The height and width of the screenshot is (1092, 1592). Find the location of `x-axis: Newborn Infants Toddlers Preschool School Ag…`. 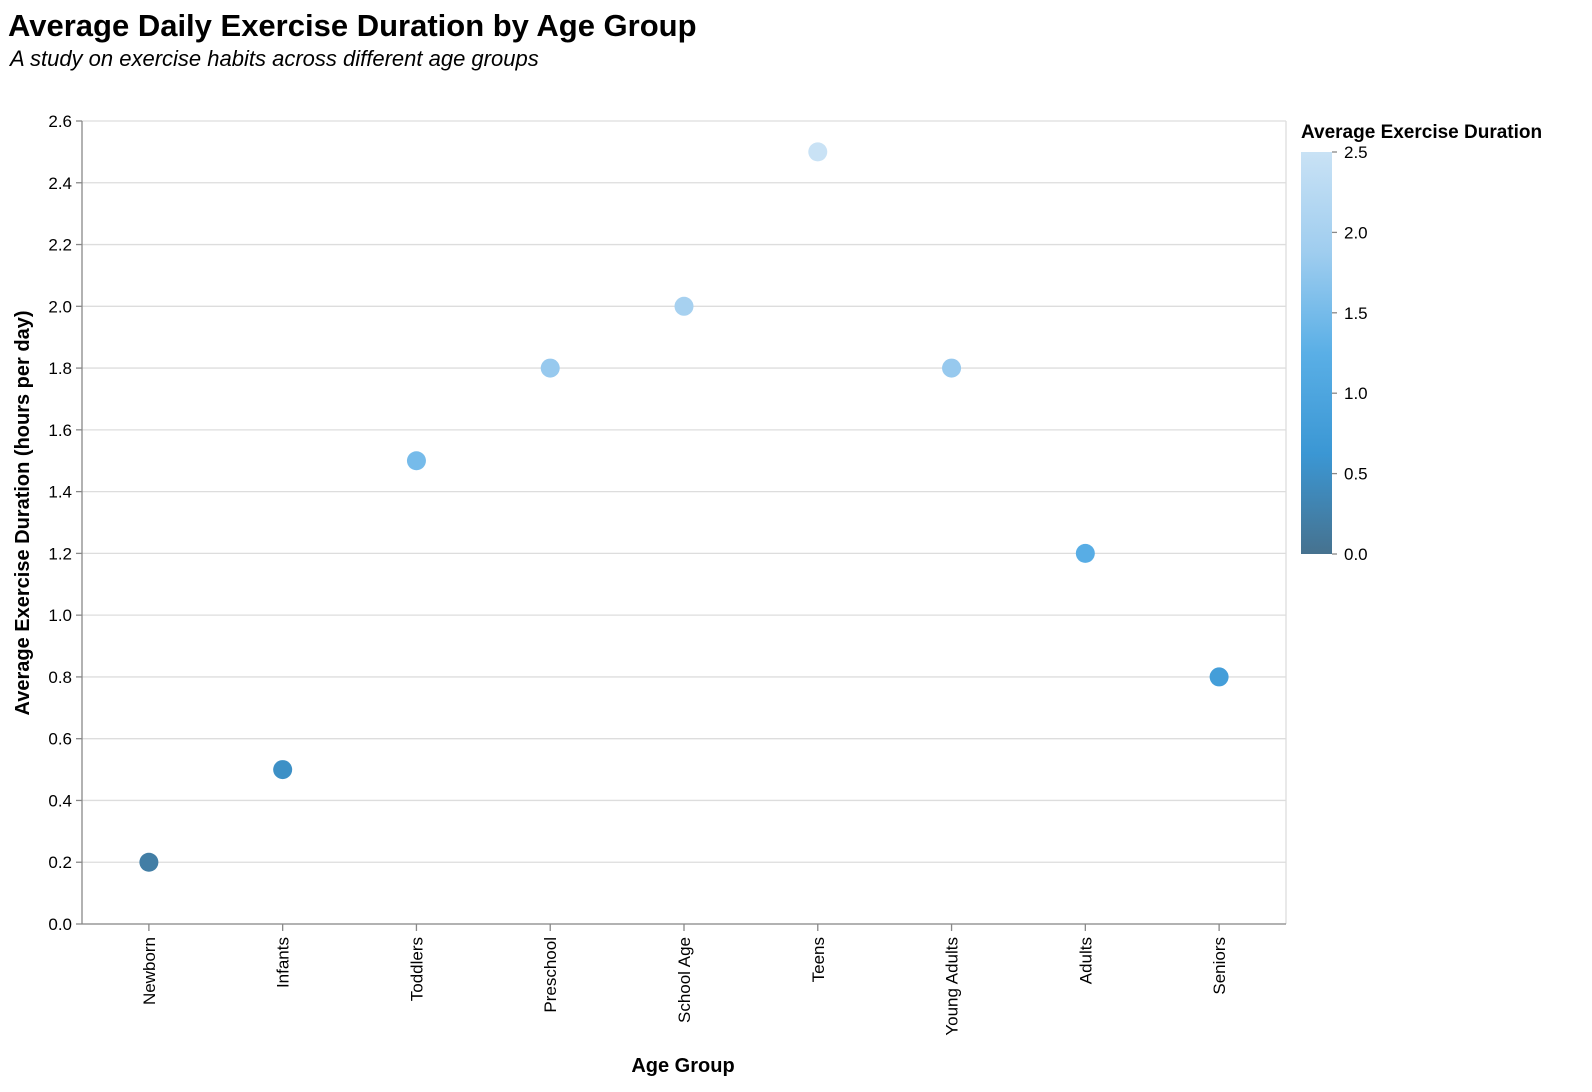

x-axis: Newborn Infants Toddlers Preschool School Ag… is located at coordinates (684, 979).